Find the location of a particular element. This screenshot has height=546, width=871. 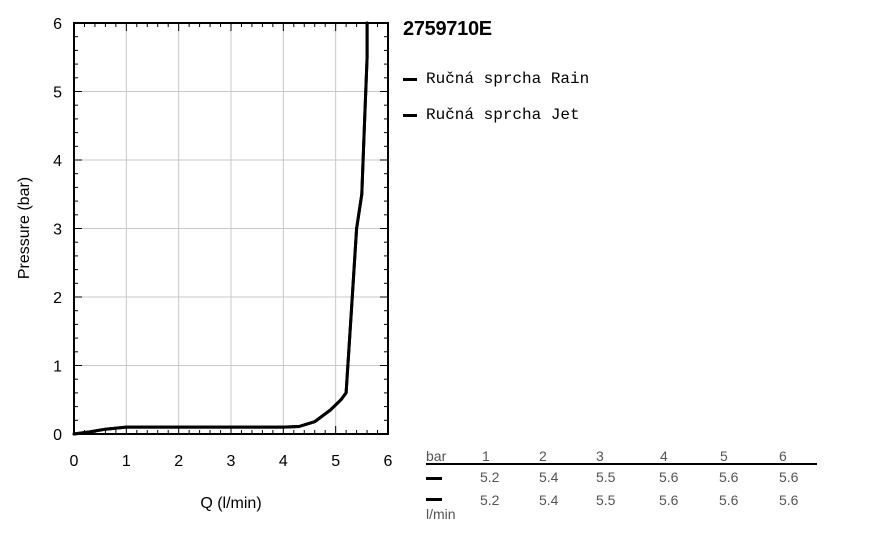

legend-label-rain: Ručná sprcha Rain is located at coordinates (508, 79).